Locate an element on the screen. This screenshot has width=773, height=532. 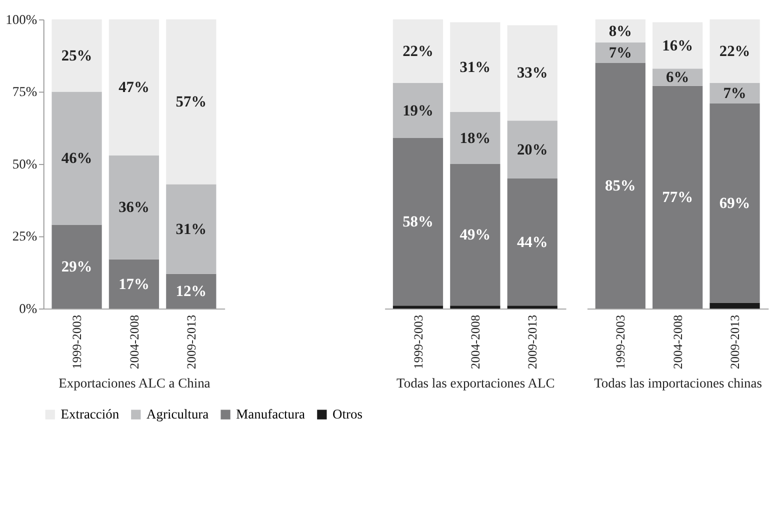
data-label: 69% is located at coordinates (734, 203).